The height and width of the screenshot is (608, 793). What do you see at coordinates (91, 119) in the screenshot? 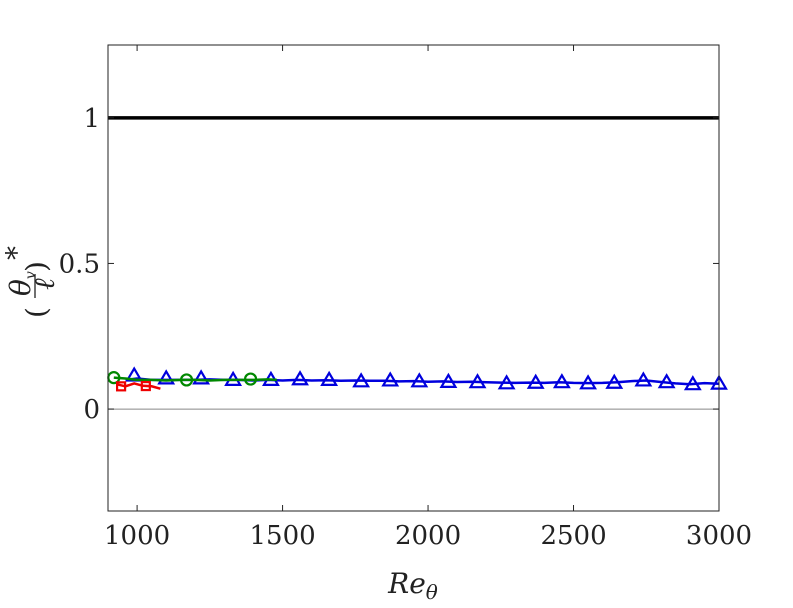
I see `y-tick-label: 1` at bounding box center [91, 119].